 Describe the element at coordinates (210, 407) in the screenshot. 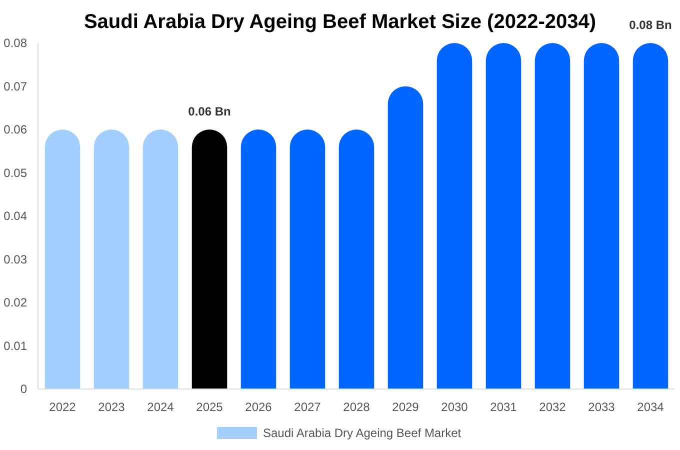

I see `x-tick-label: 2025` at that location.